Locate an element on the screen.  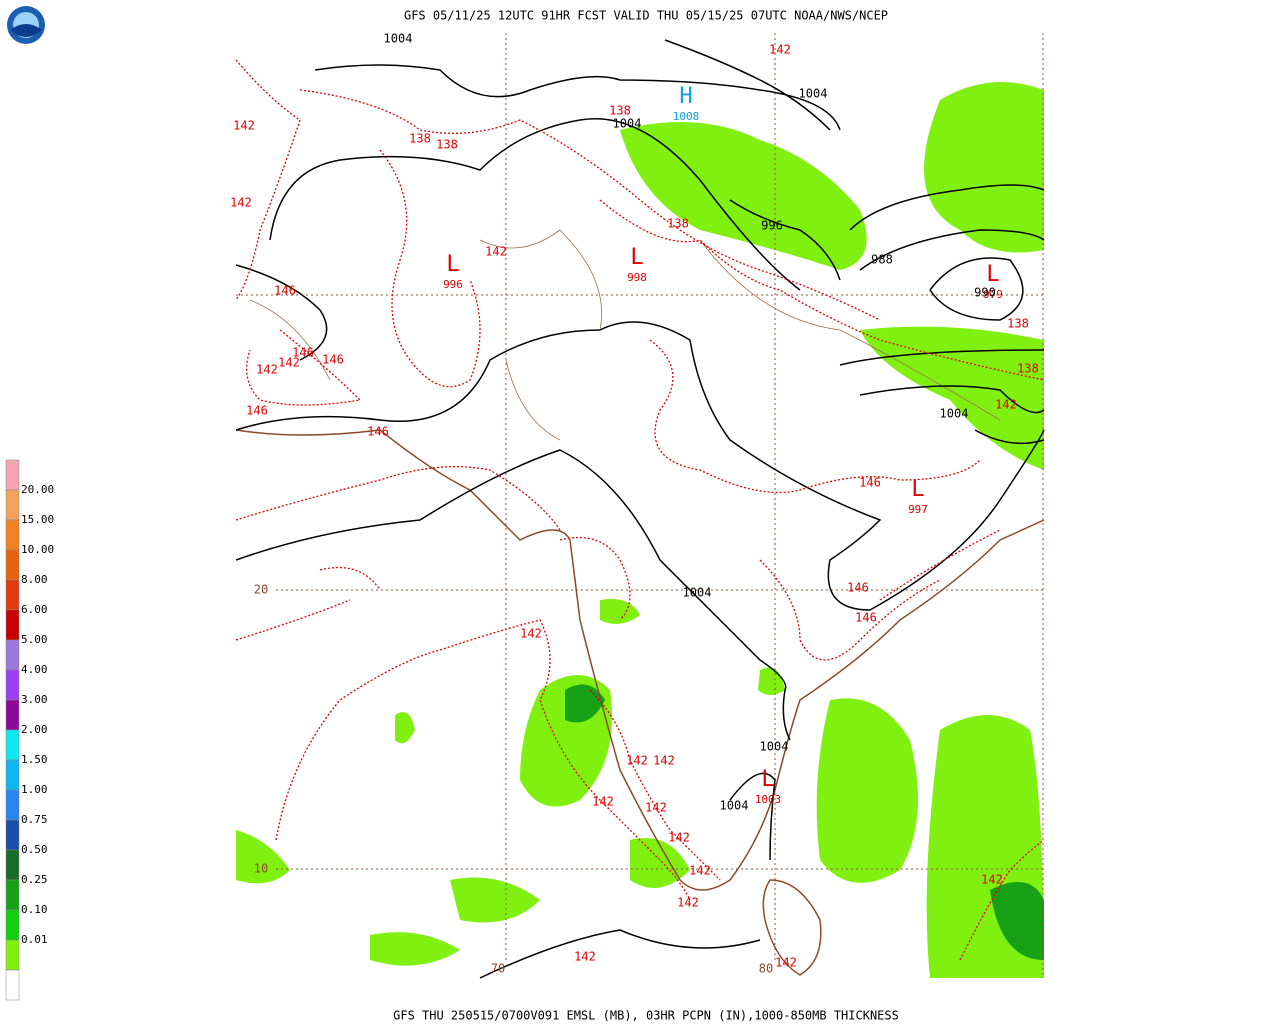
legend-label: 0.75 is located at coordinates (34, 819).